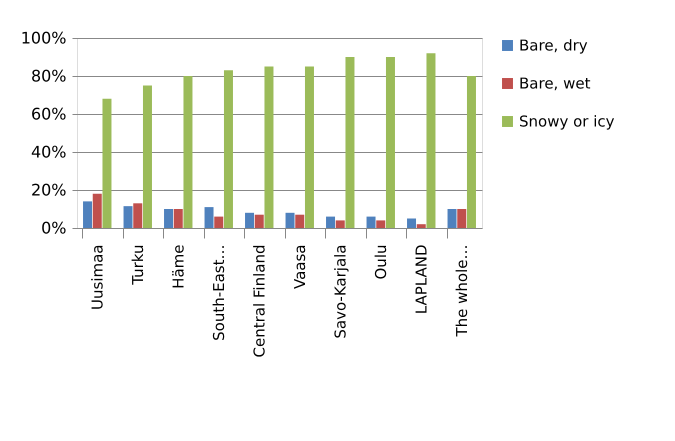 The image size is (675, 441). Describe the element at coordinates (421, 279) in the screenshot. I see `x-tick-label: LAPLAND` at that location.